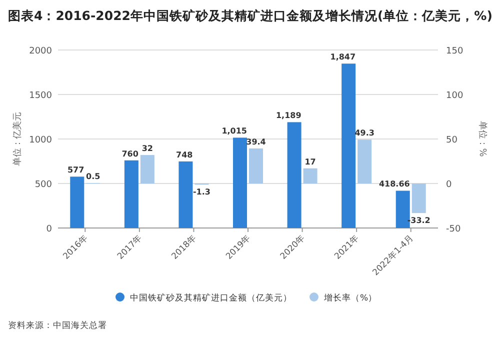  I want to click on y-tick-label: 0, so click(49, 229).